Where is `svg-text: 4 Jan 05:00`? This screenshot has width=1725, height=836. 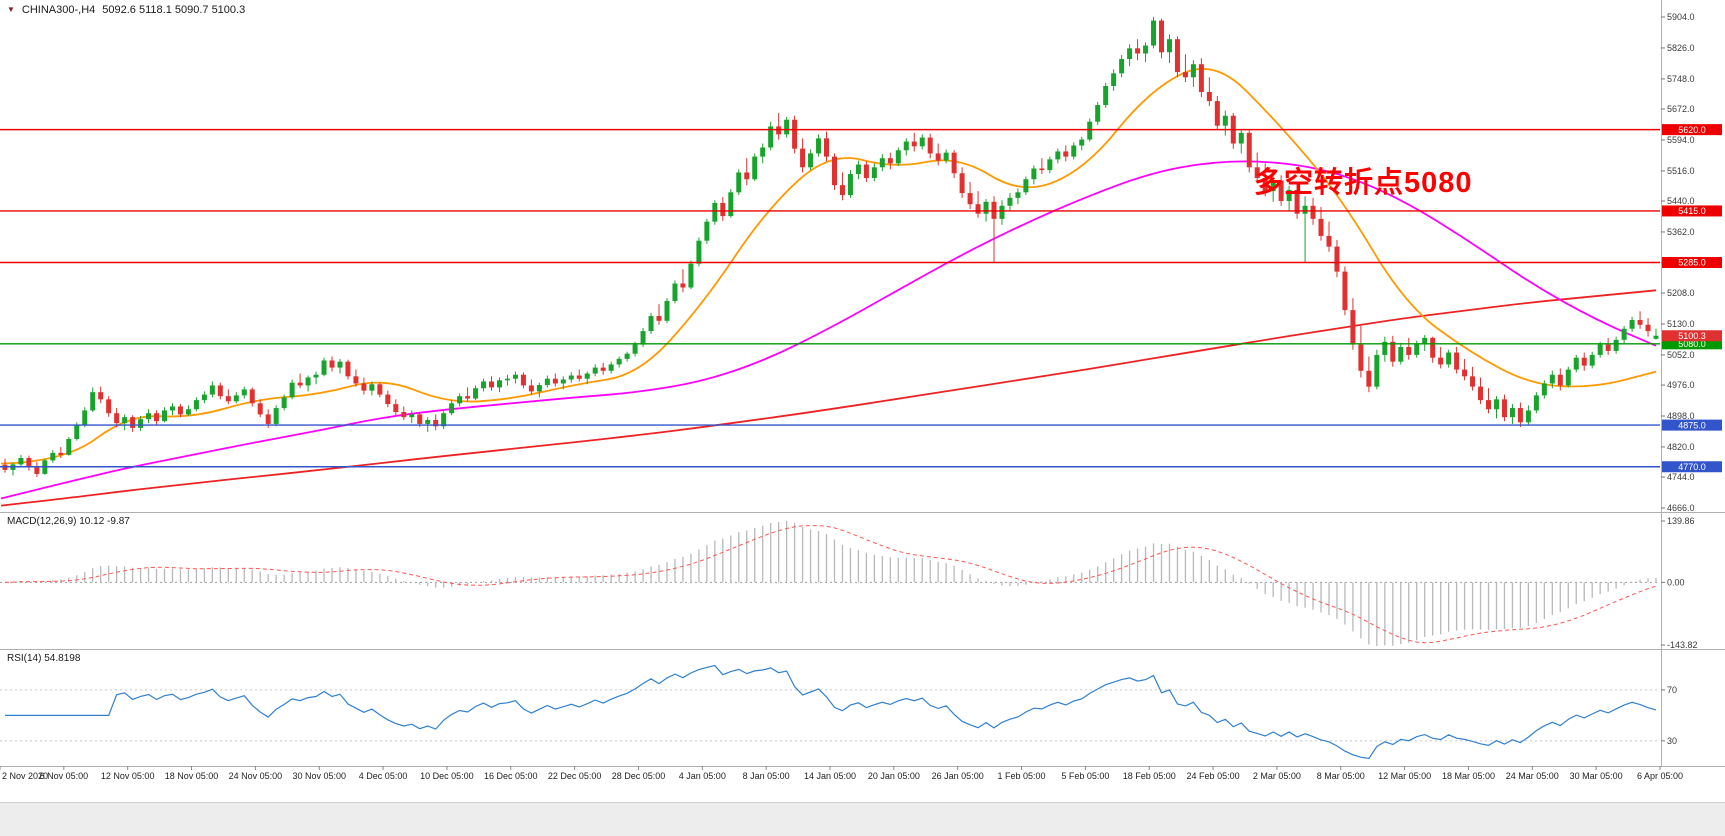
svg-text: 4 Jan 05:00 is located at coordinates (702, 776).